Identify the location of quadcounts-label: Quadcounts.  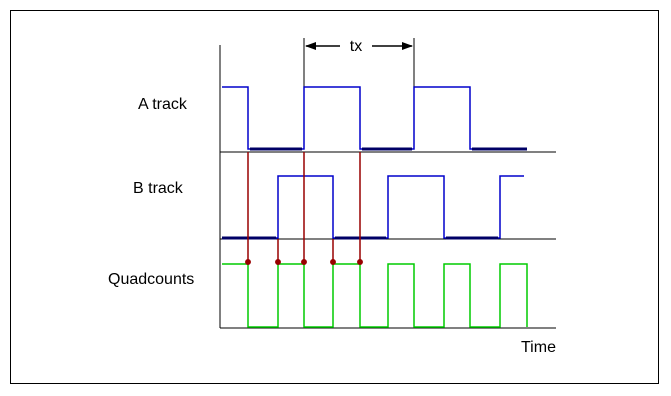
(151, 279).